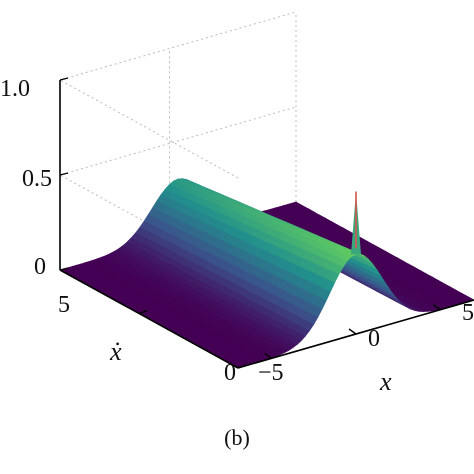 The image size is (474, 474). Describe the element at coordinates (468, 313) in the screenshot. I see `x-tick-label-5: 5` at that location.